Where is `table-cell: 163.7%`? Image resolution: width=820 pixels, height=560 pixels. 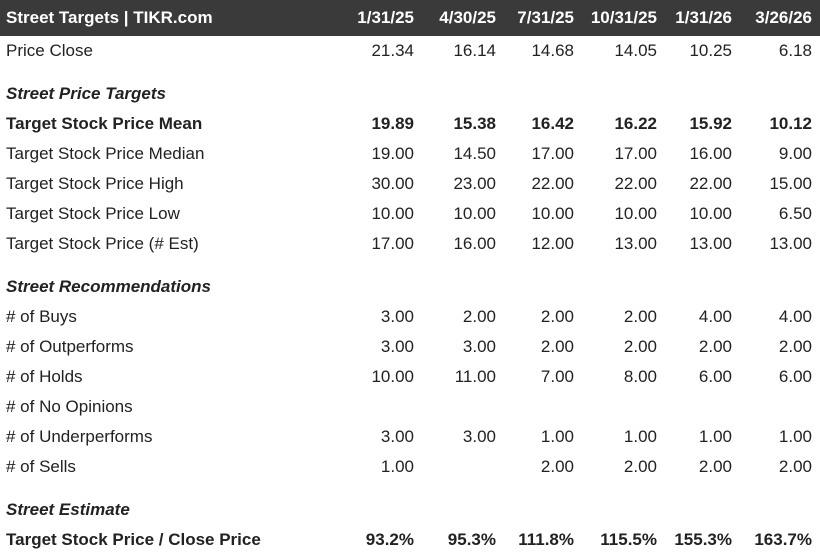 table-cell: 163.7% is located at coordinates (783, 539).